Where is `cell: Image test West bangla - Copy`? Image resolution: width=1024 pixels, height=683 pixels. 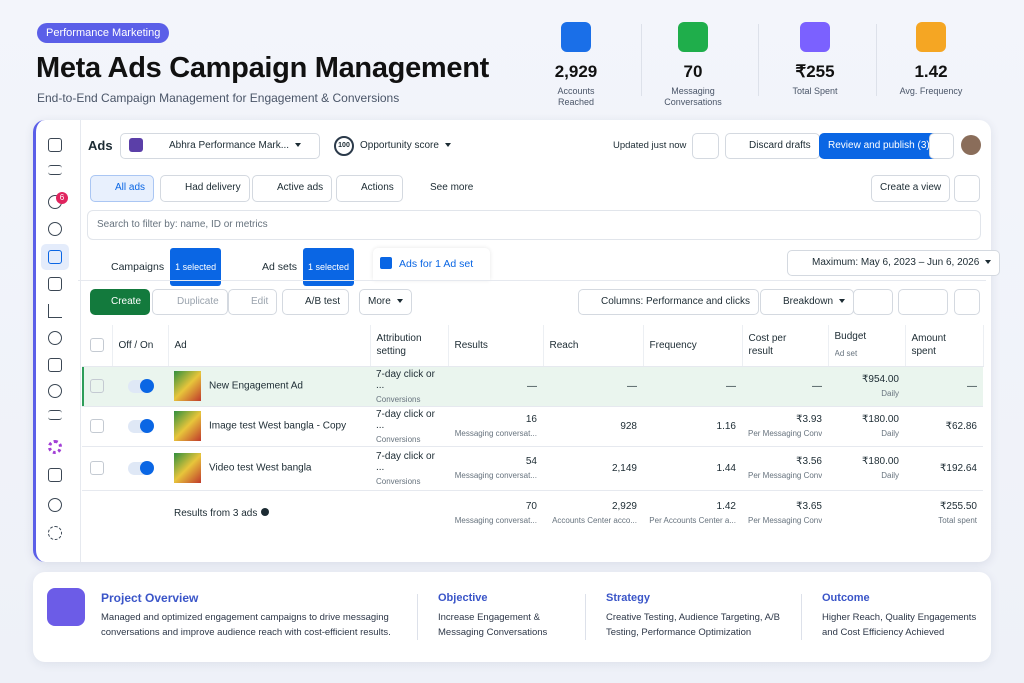 cell: Image test West bangla - Copy is located at coordinates (269, 426).